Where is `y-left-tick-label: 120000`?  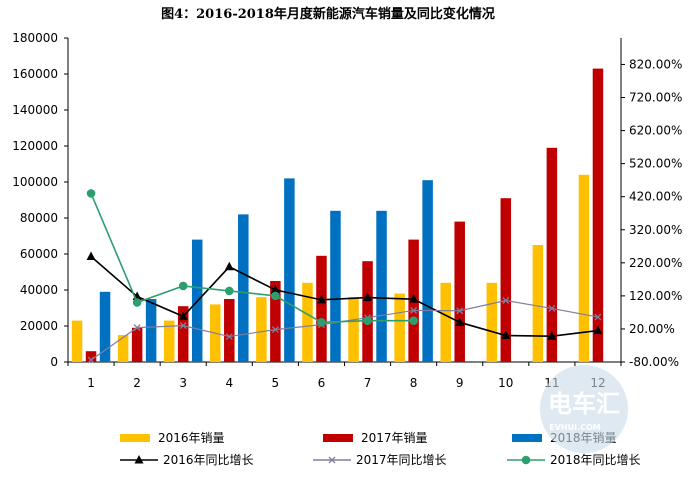 y-left-tick-label: 120000 is located at coordinates (35, 146).